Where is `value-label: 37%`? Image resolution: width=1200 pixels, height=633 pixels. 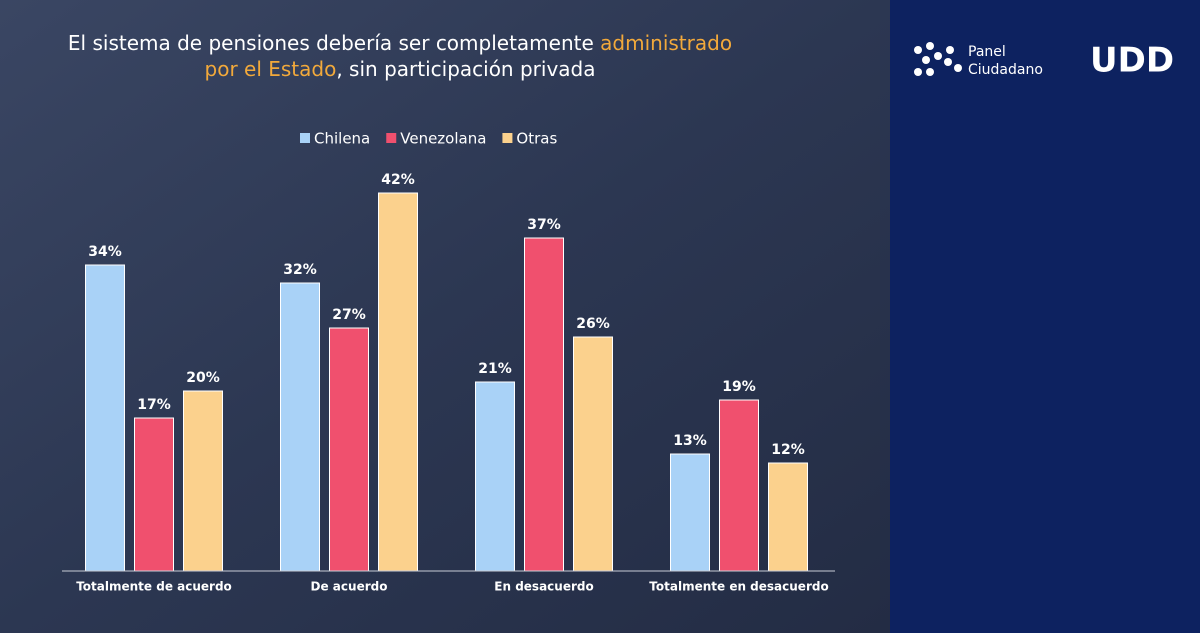 value-label: 37% is located at coordinates (544, 225).